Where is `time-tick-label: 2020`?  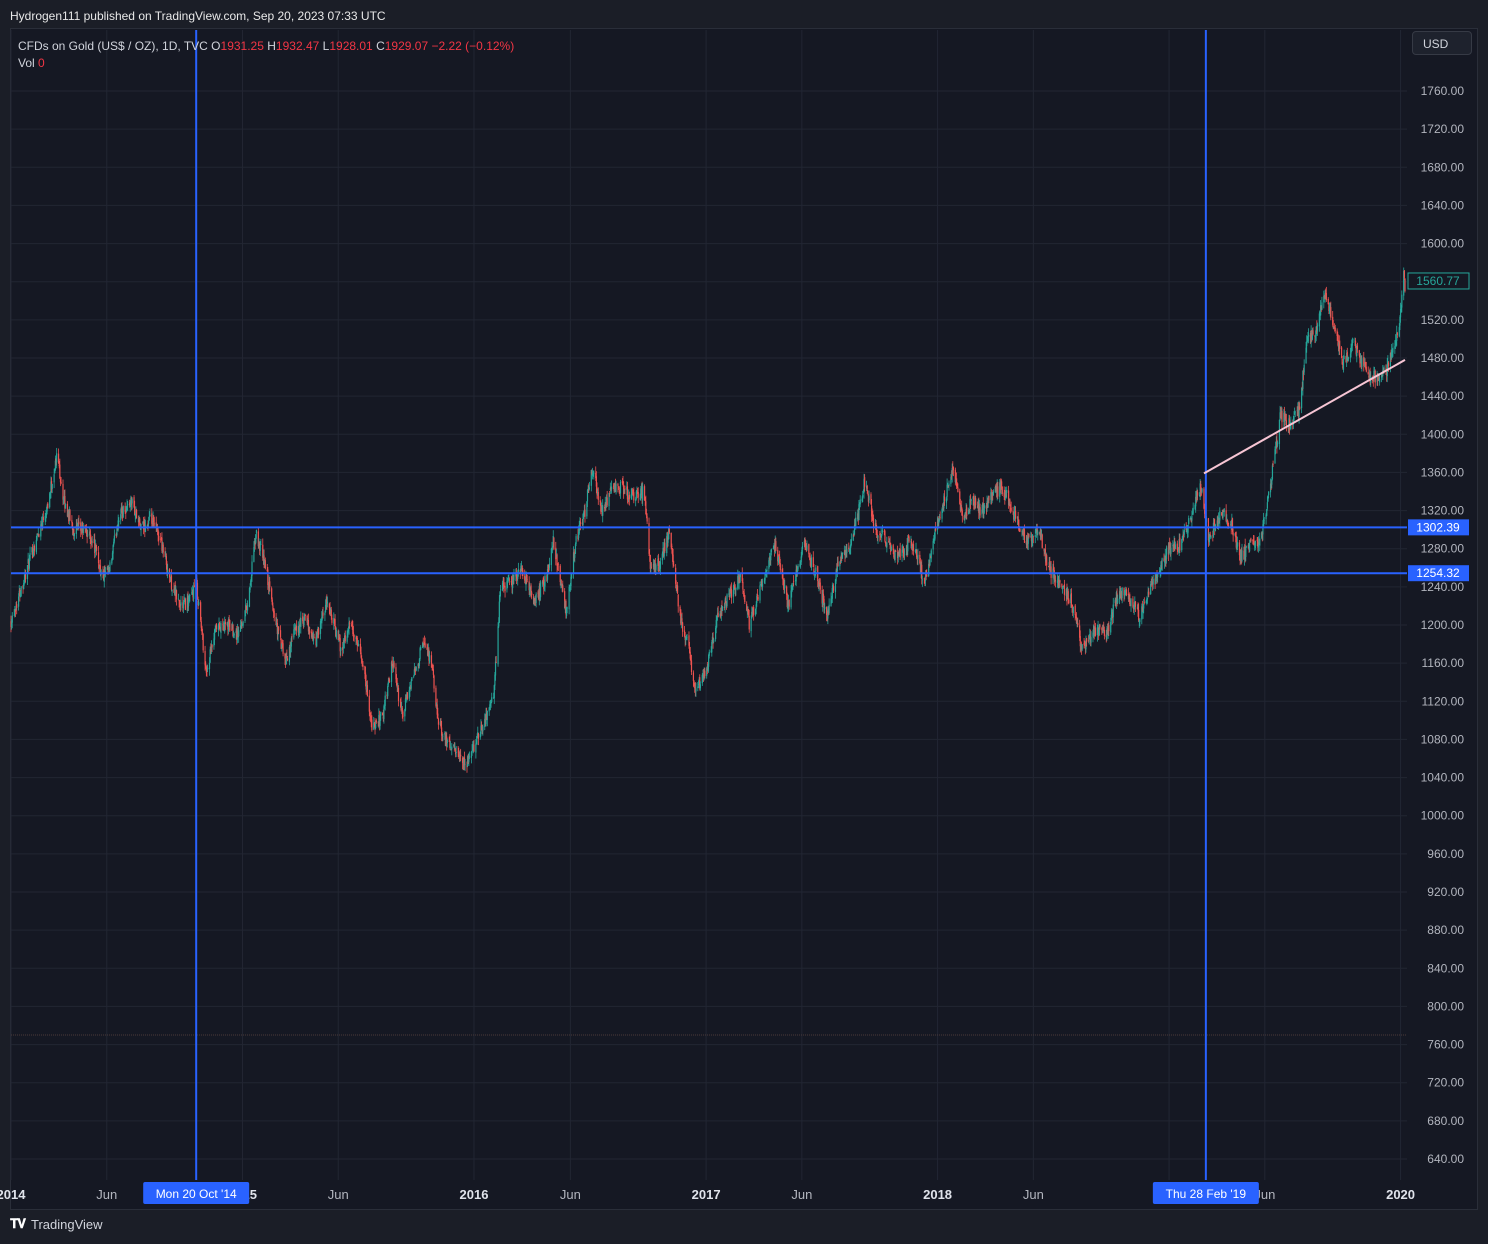
time-tick-label: 2020 is located at coordinates (1400, 1194).